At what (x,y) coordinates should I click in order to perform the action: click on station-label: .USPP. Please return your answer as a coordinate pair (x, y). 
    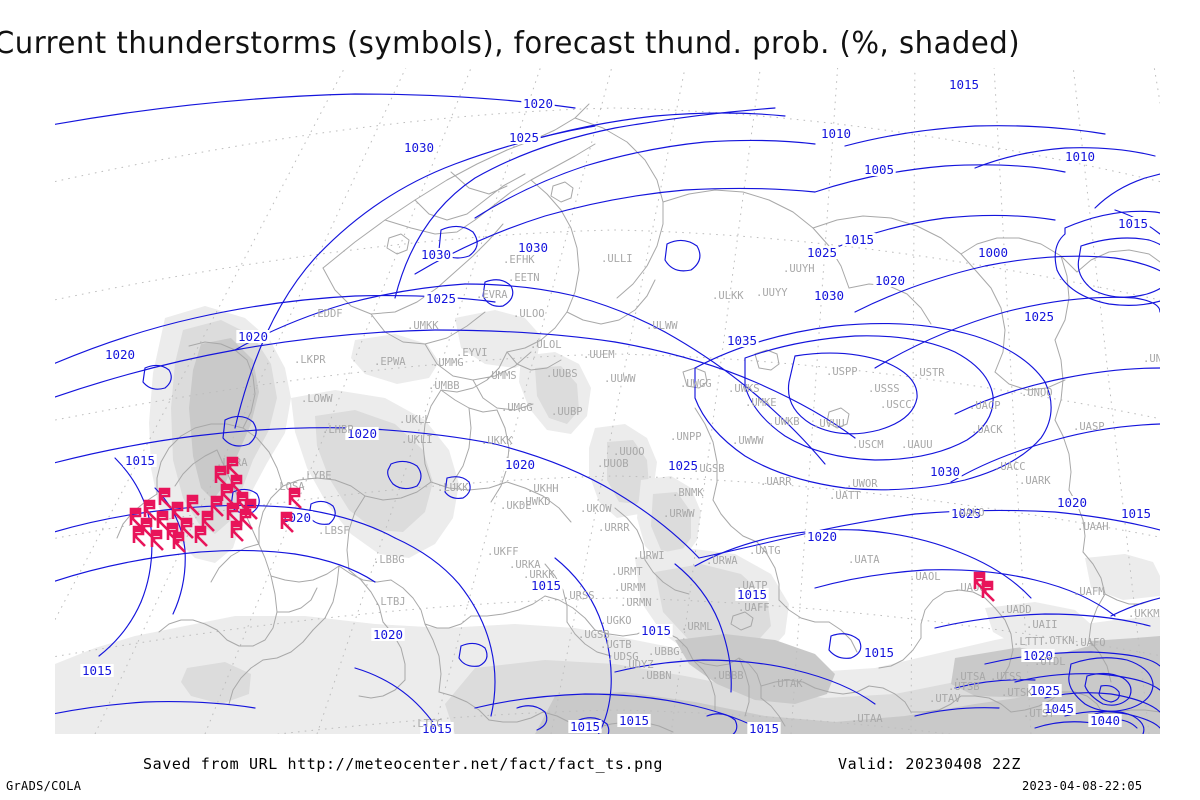
    Looking at the image, I should click on (842, 372).